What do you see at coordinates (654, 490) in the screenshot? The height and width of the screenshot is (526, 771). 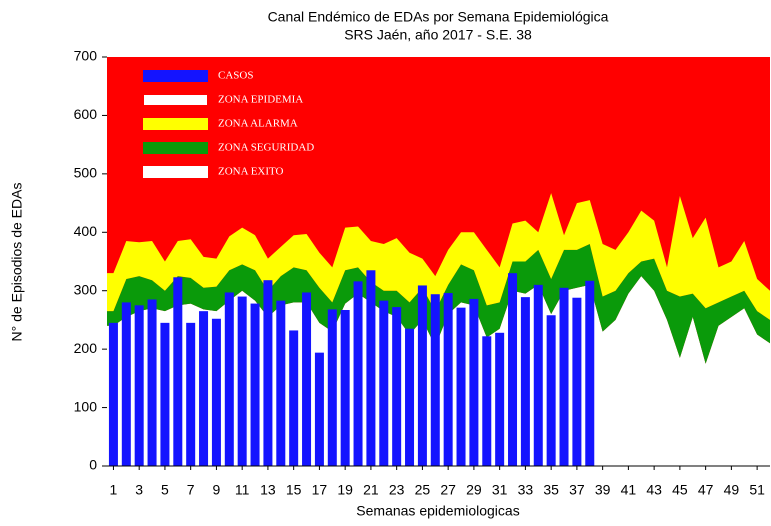 I see `x-tick-label: 43` at bounding box center [654, 490].